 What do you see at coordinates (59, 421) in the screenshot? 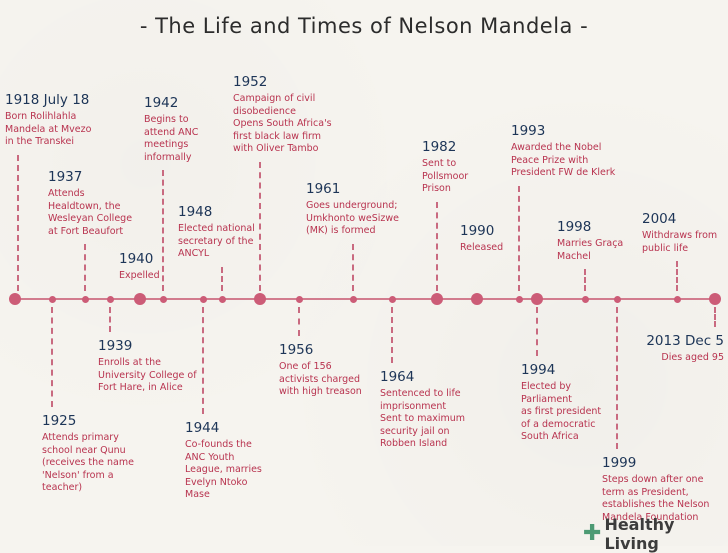
I see `event-year: 1925` at bounding box center [59, 421].